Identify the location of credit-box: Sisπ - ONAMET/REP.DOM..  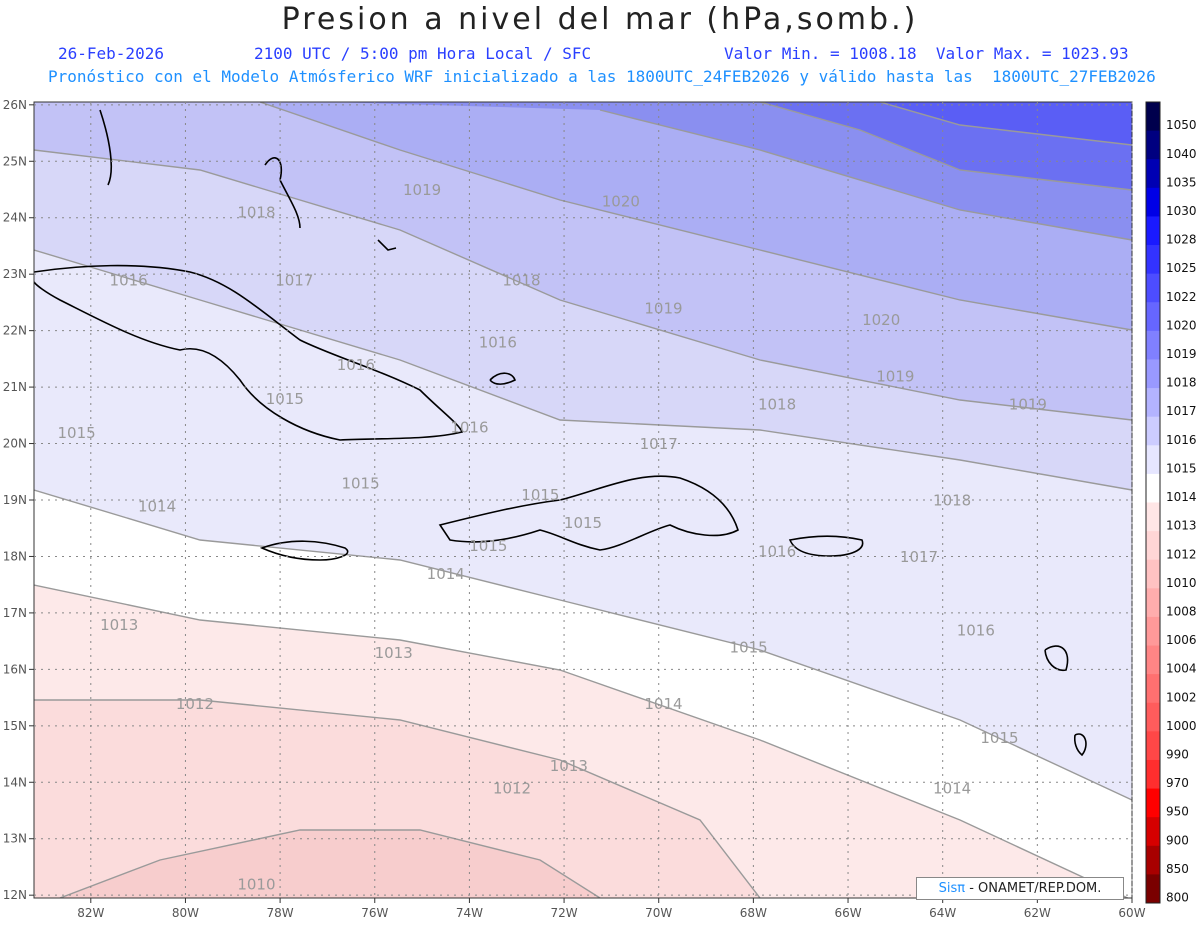
(1020, 888).